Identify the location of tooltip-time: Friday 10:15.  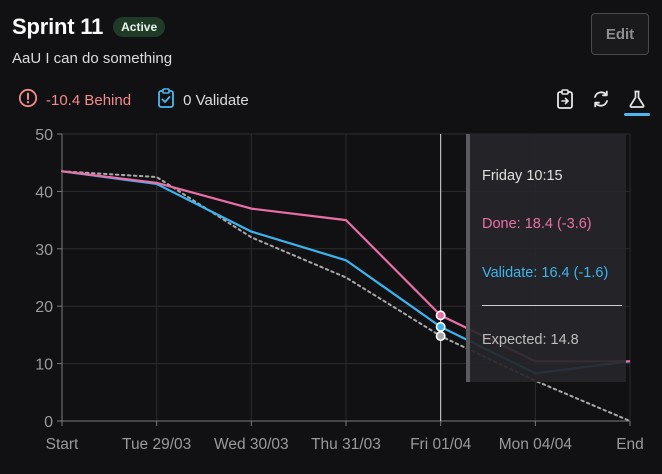
(522, 176).